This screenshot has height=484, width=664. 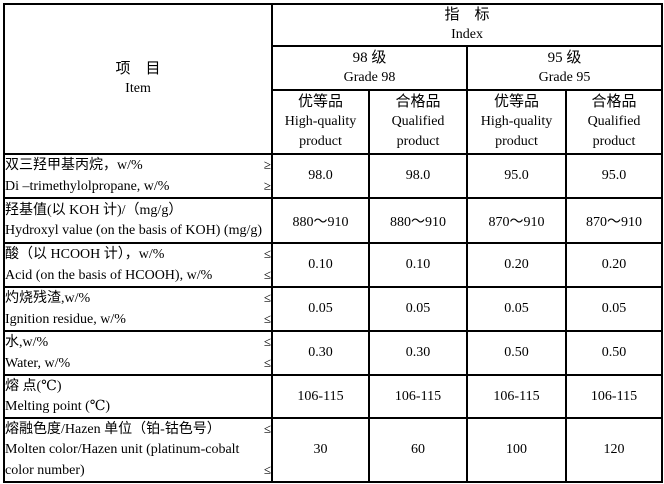 I want to click on header-cell-grade-98: 98 级 Grade 98, so click(x=369, y=68).